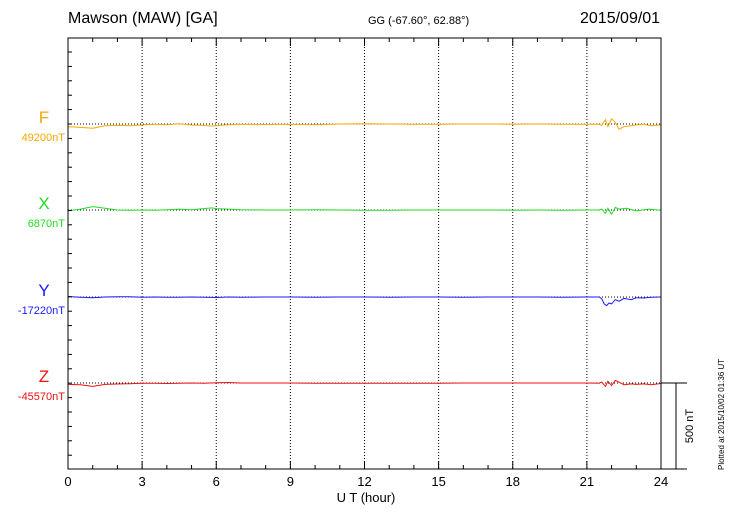 The height and width of the screenshot is (520, 730). Describe the element at coordinates (41, 255) in the screenshot. I see `series-labels: F 49200nT X 6870nT Y -17220nT Z -45570nT` at that location.